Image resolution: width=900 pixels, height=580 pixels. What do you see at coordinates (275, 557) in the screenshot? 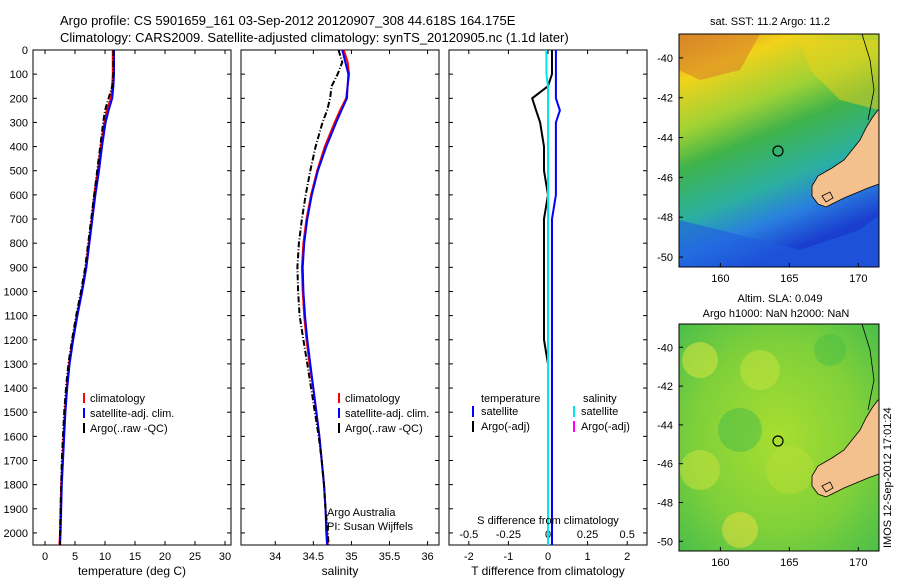
I see `x-tick-label: 34` at bounding box center [275, 557].